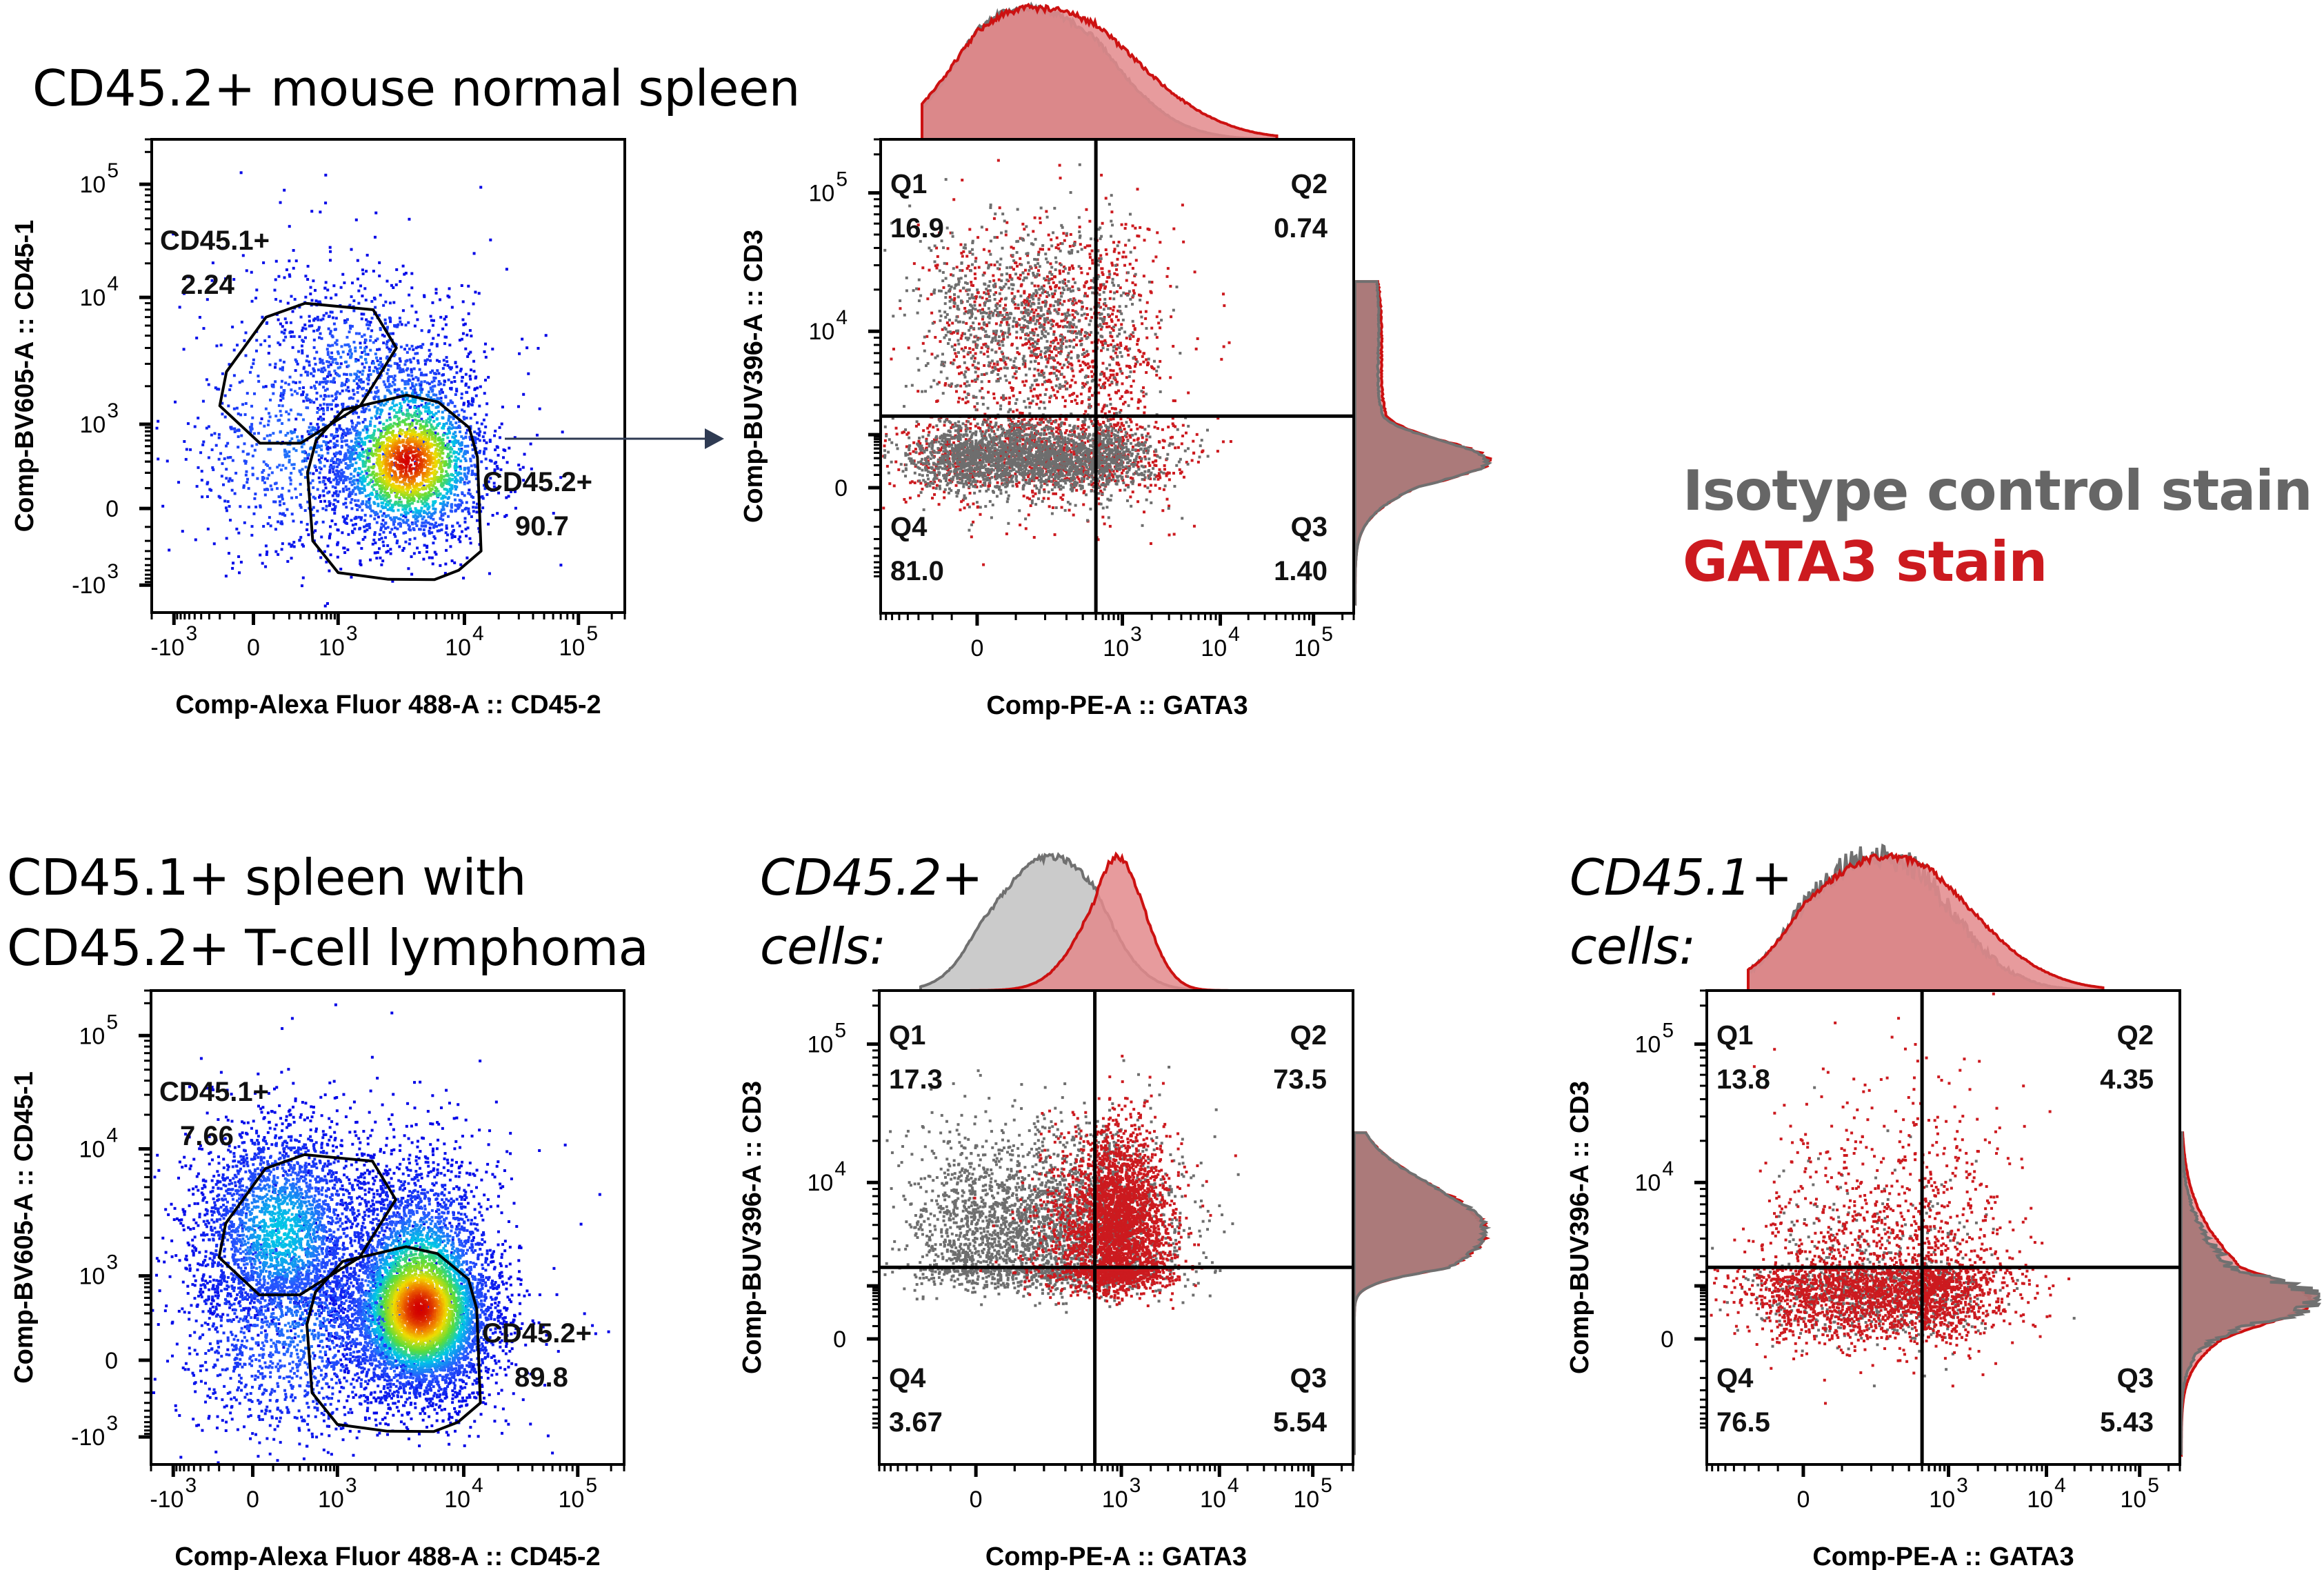  Describe the element at coordinates (871, 877) in the screenshot. I see `subset-title-cd452-line1: CD45.2+` at that location.